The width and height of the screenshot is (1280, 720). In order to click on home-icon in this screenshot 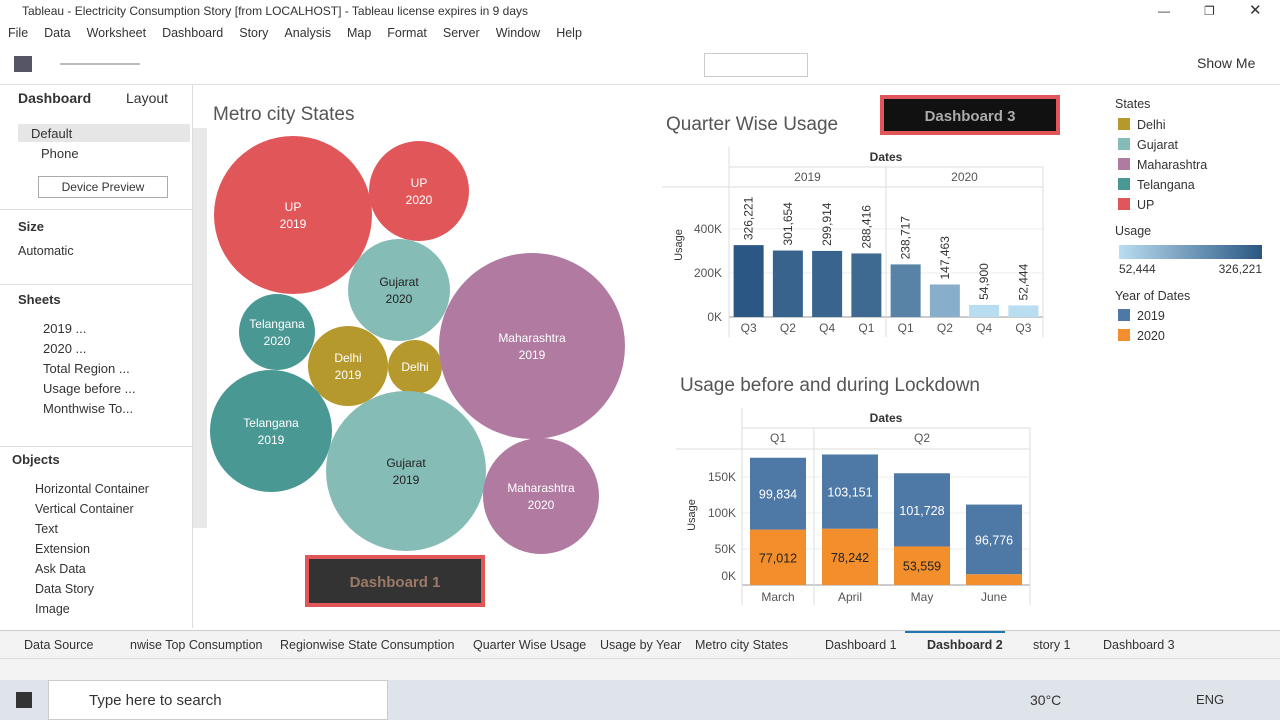, I will do `click(23, 64)`.